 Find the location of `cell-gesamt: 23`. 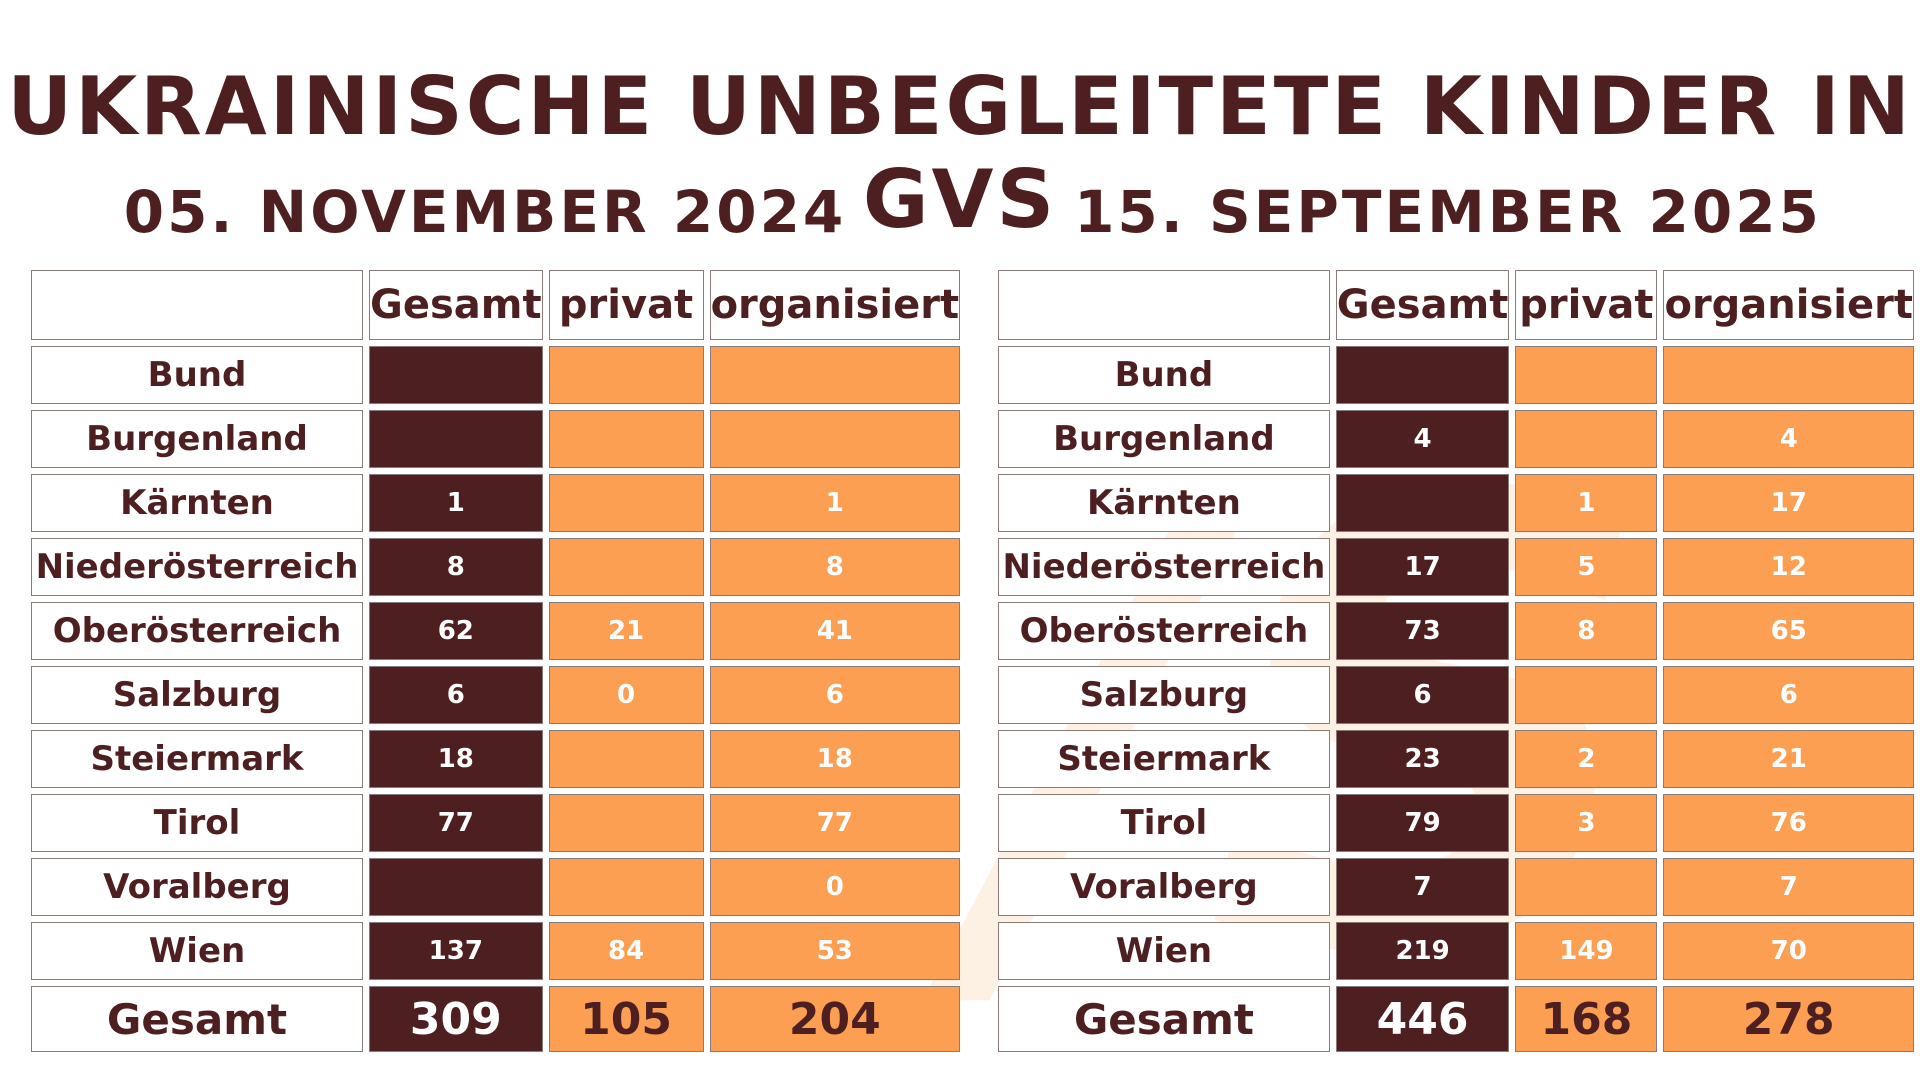

cell-gesamt: 23 is located at coordinates (1422, 759).